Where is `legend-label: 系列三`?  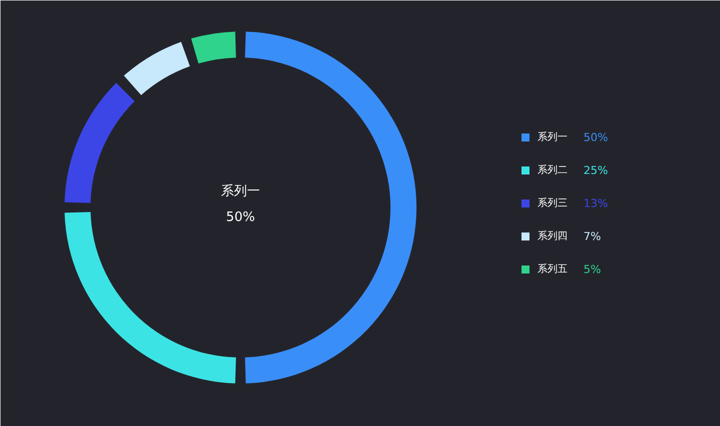
legend-label: 系列三 is located at coordinates (553, 203).